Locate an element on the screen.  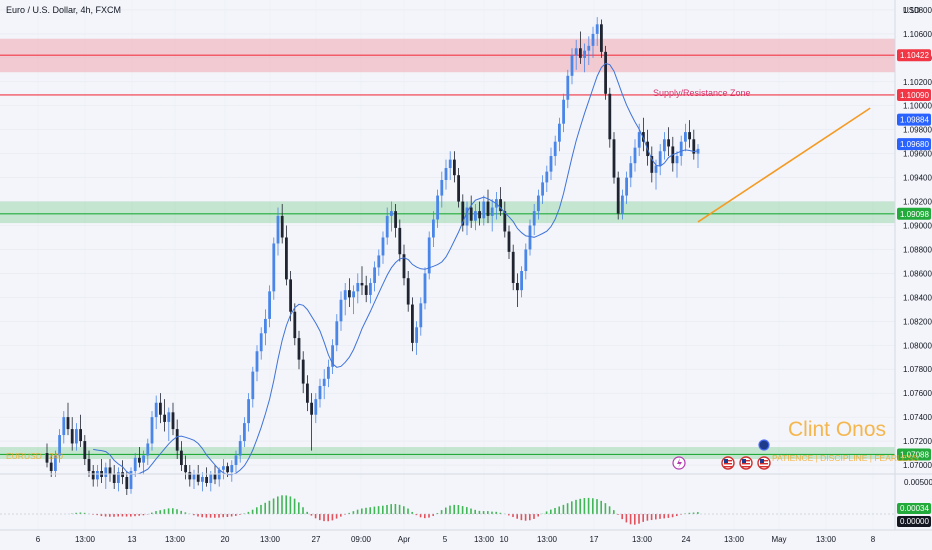
price-badge-label: 1.09098 is located at coordinates (914, 214).